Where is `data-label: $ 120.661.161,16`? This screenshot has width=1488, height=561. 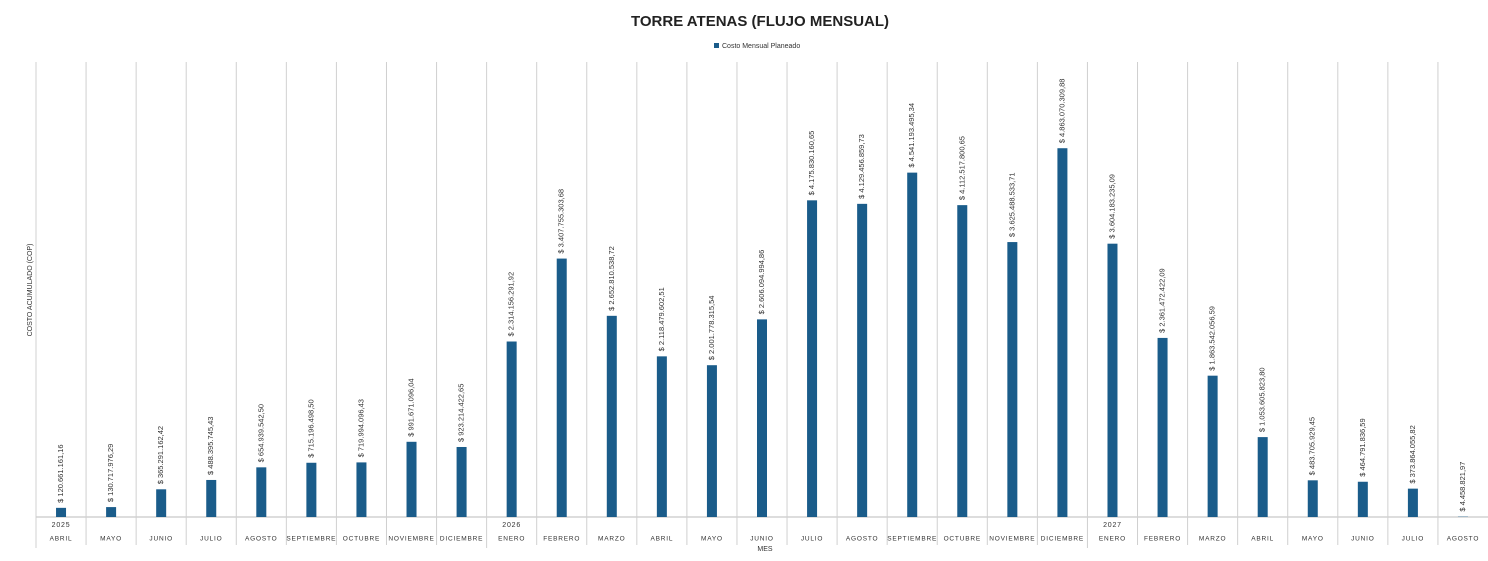 data-label: $ 120.661.161,16 is located at coordinates (60, 473).